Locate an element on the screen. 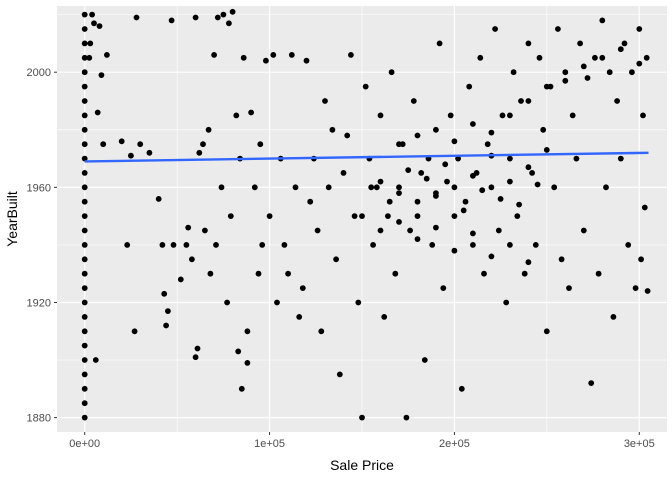 Image resolution: width=672 pixels, height=480 pixels. y-tick-label: 1880 is located at coordinates (39, 419).